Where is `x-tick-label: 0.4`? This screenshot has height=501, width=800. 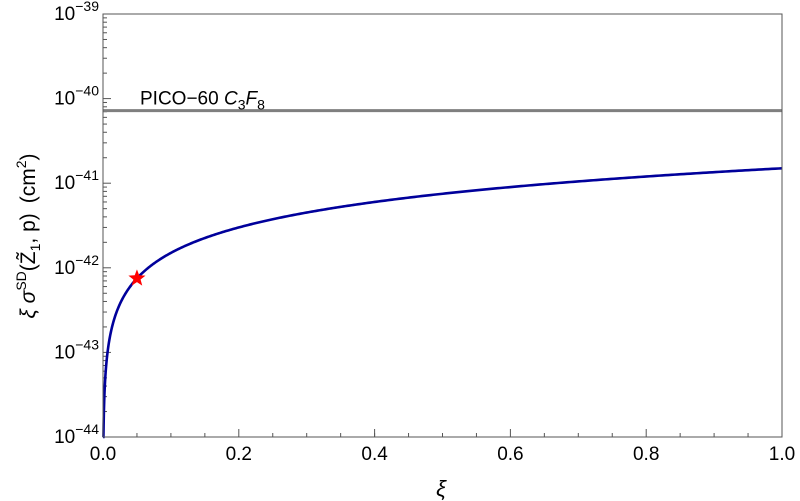
x-tick-label: 0.4 is located at coordinates (374, 454).